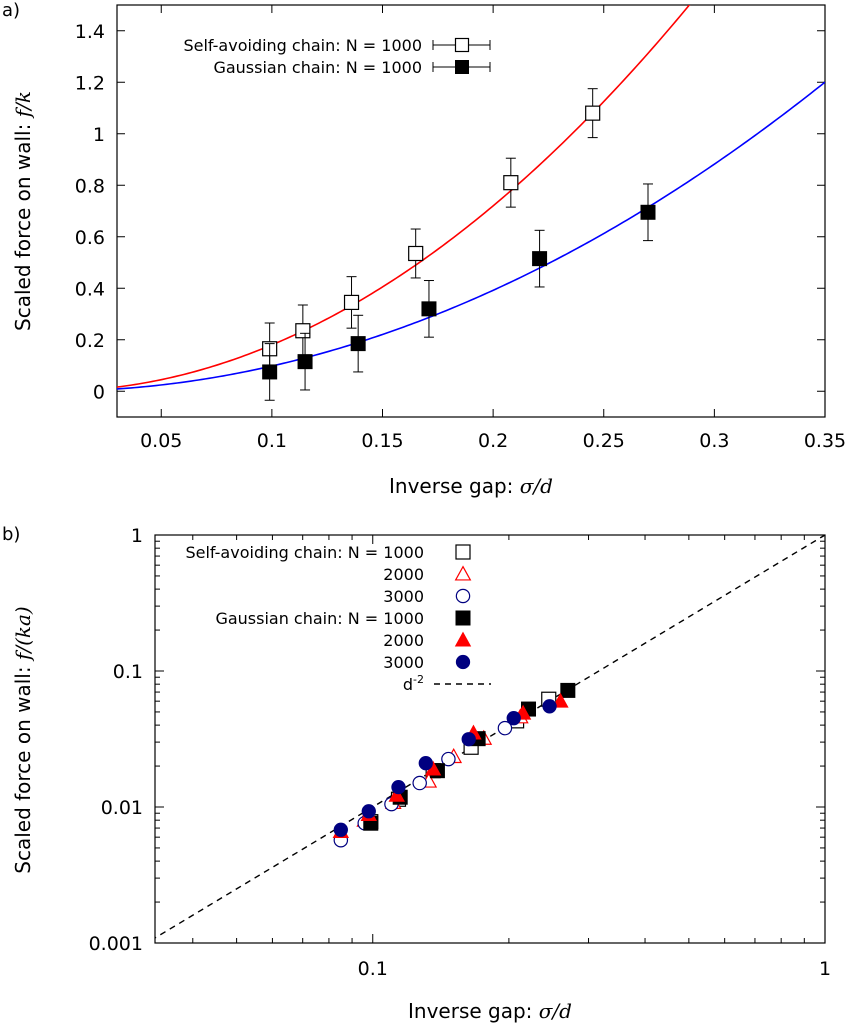  What do you see at coordinates (714, 441) in the screenshot?
I see `x-tick-label: 0.3` at bounding box center [714, 441].